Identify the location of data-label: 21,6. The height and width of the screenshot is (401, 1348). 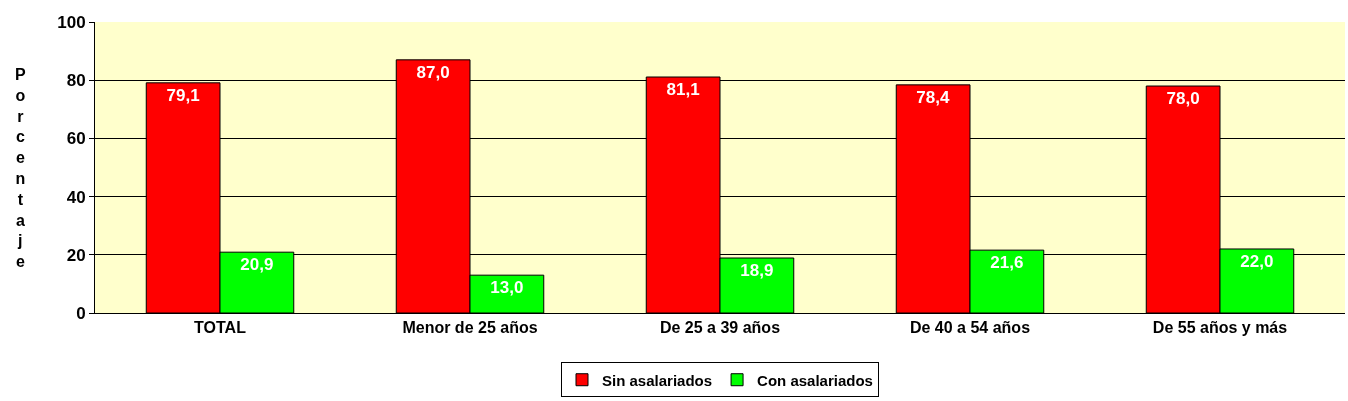
(1007, 263).